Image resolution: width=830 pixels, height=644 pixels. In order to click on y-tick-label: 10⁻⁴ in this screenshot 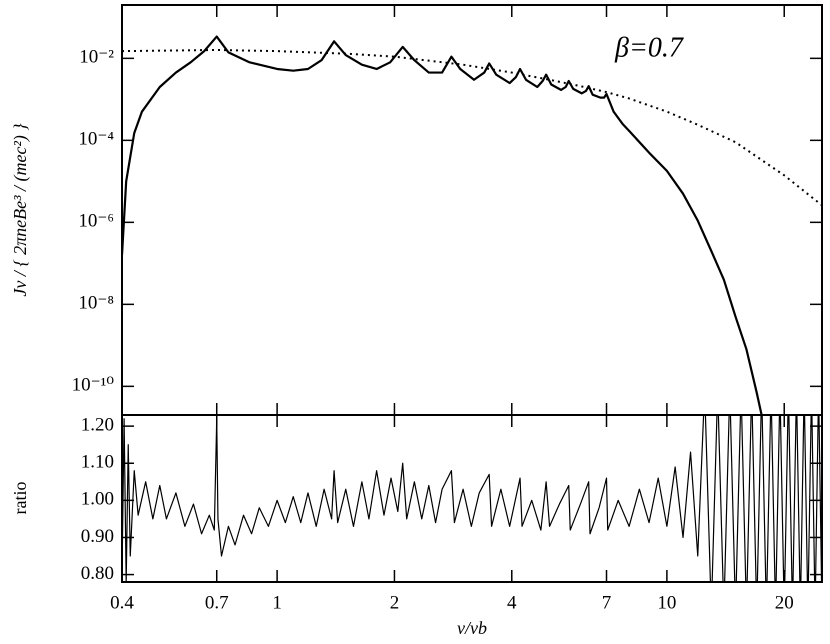, I will do `click(96, 139)`.